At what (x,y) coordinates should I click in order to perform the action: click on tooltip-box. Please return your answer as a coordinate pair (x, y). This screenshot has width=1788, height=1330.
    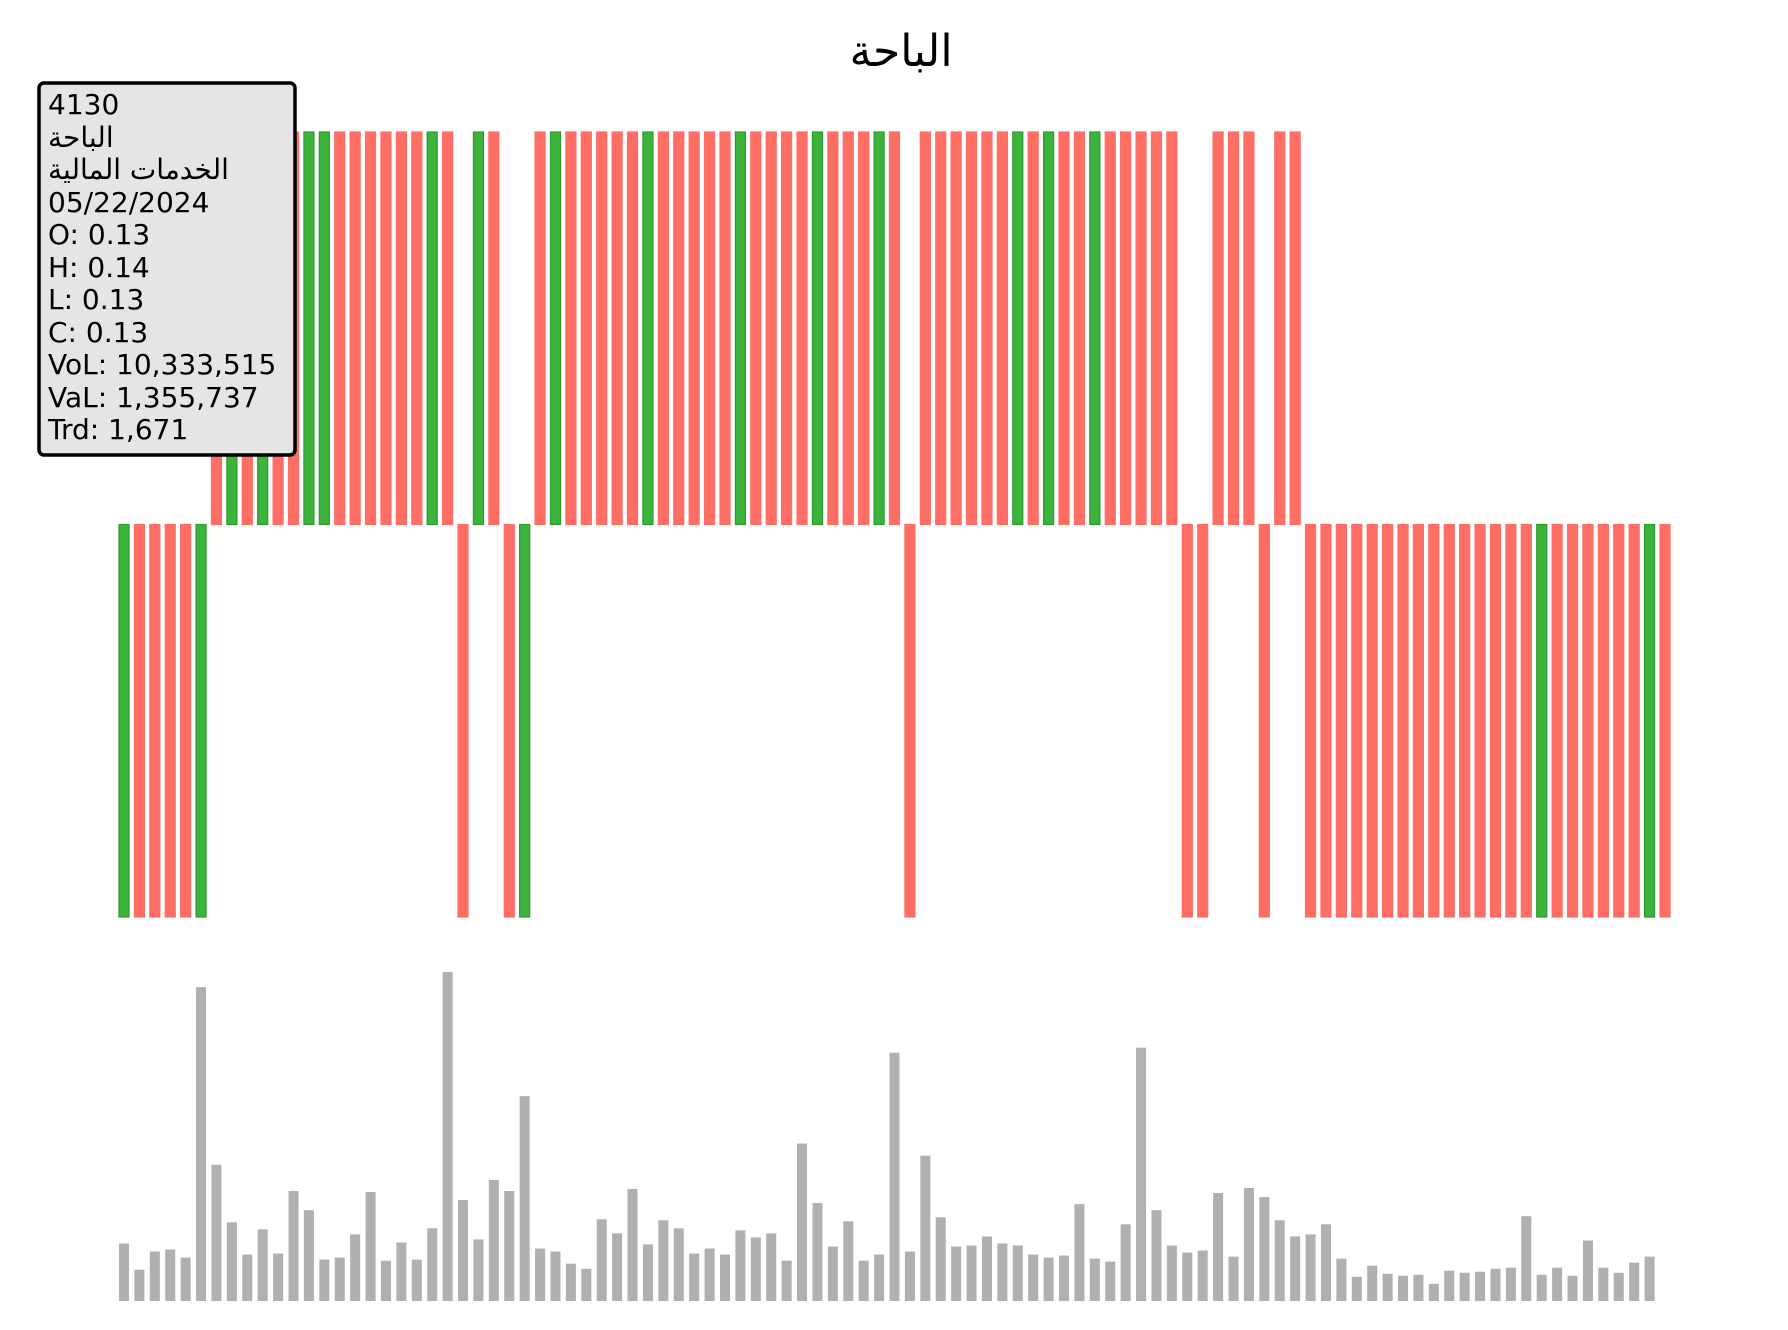
    Looking at the image, I should click on (167, 269).